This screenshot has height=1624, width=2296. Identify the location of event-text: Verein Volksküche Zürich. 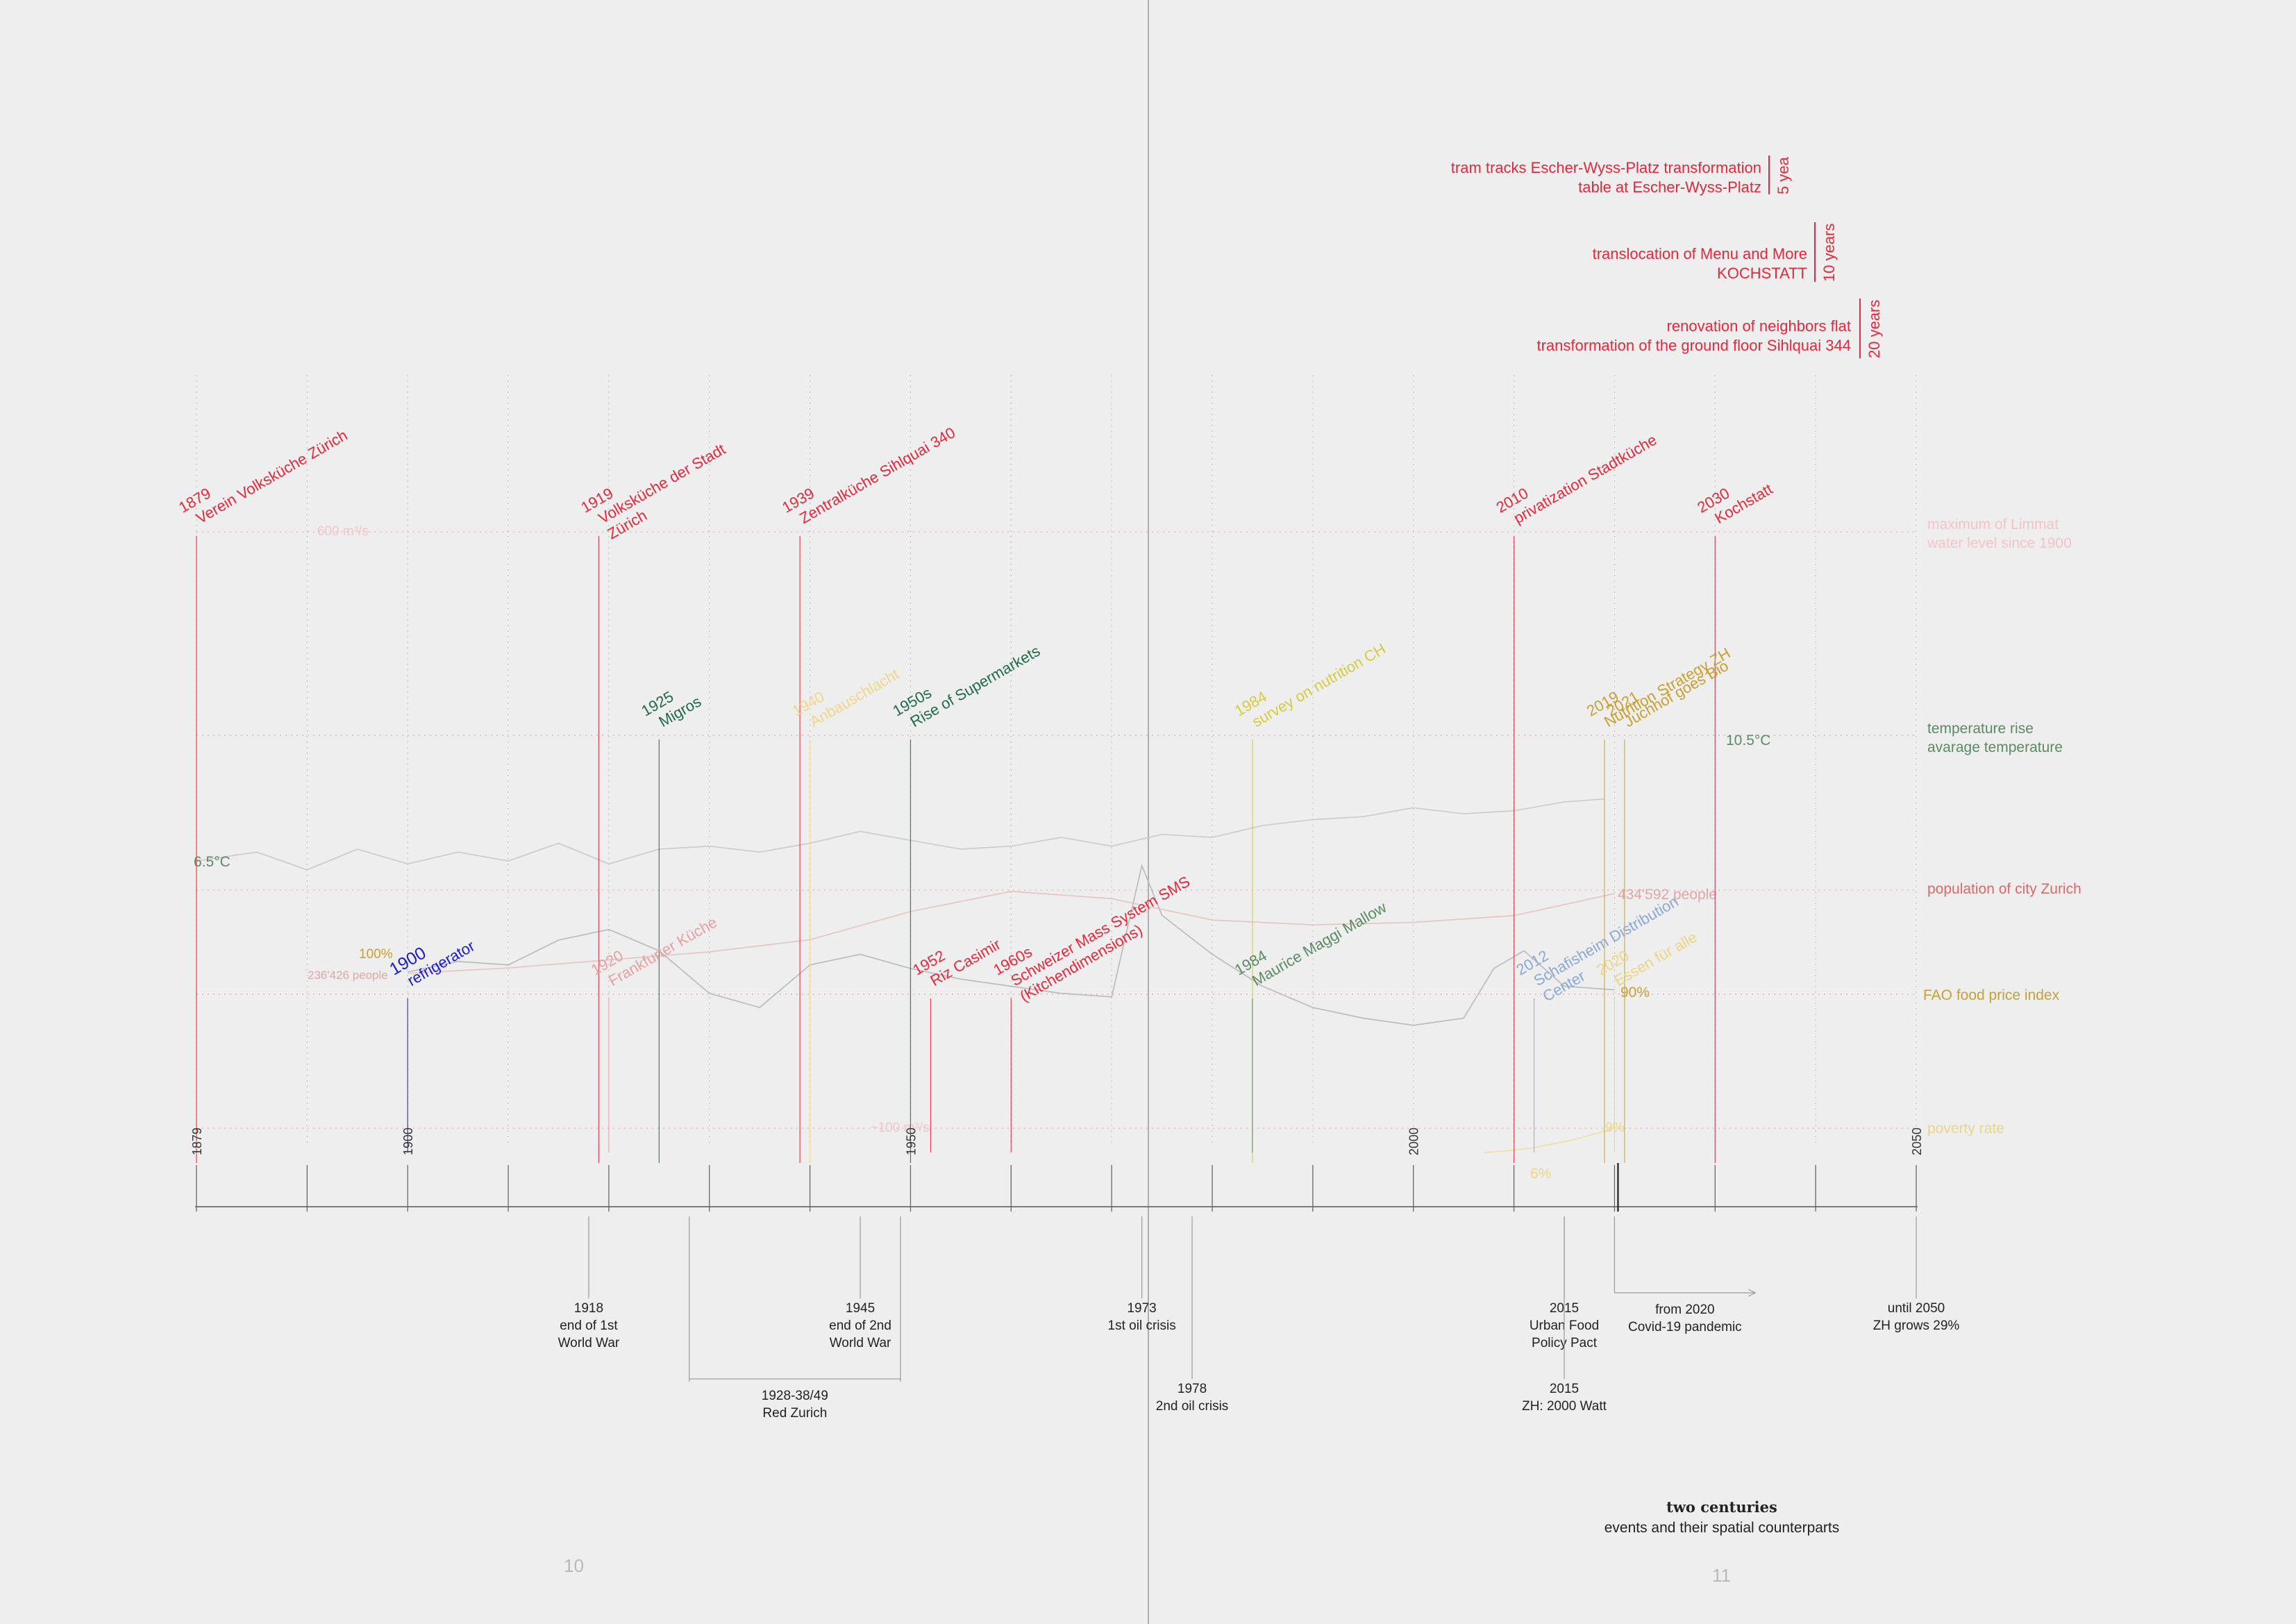
(271, 477).